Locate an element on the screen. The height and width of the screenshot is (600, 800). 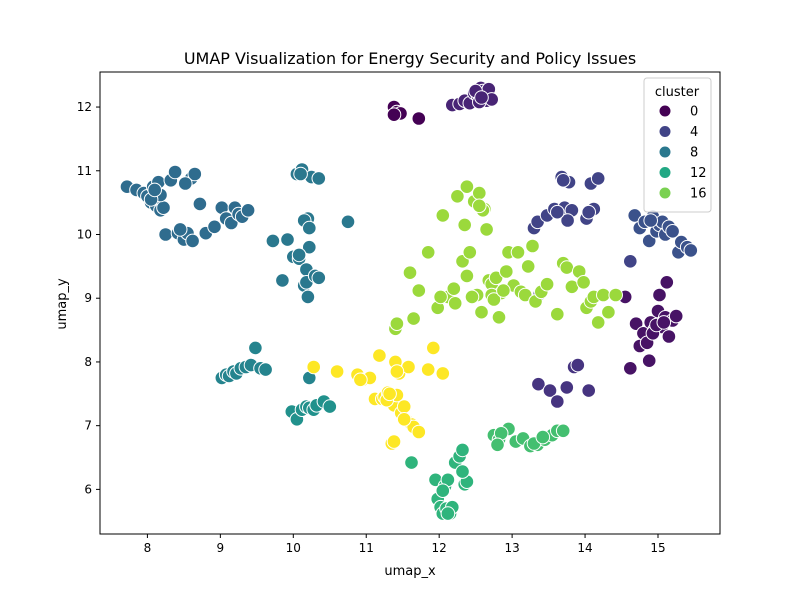
x-tick-label: 14 is located at coordinates (584, 548).